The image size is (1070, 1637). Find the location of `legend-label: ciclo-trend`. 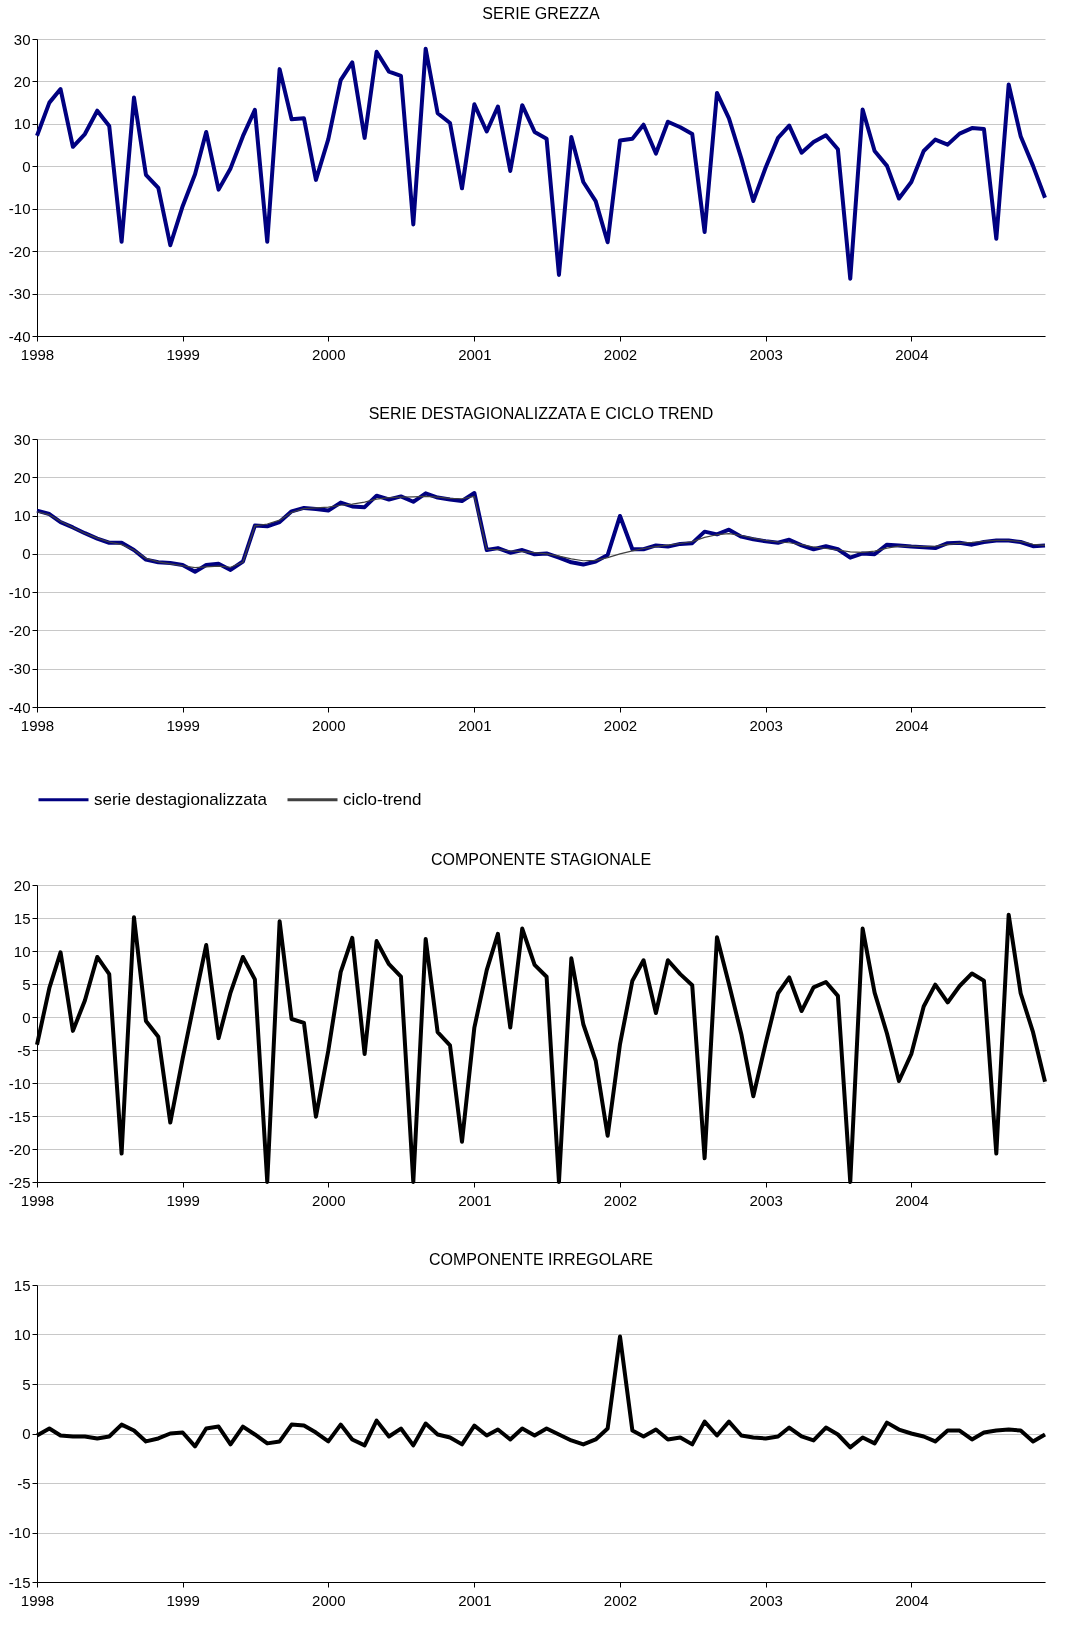

legend-label: ciclo-trend is located at coordinates (382, 799).